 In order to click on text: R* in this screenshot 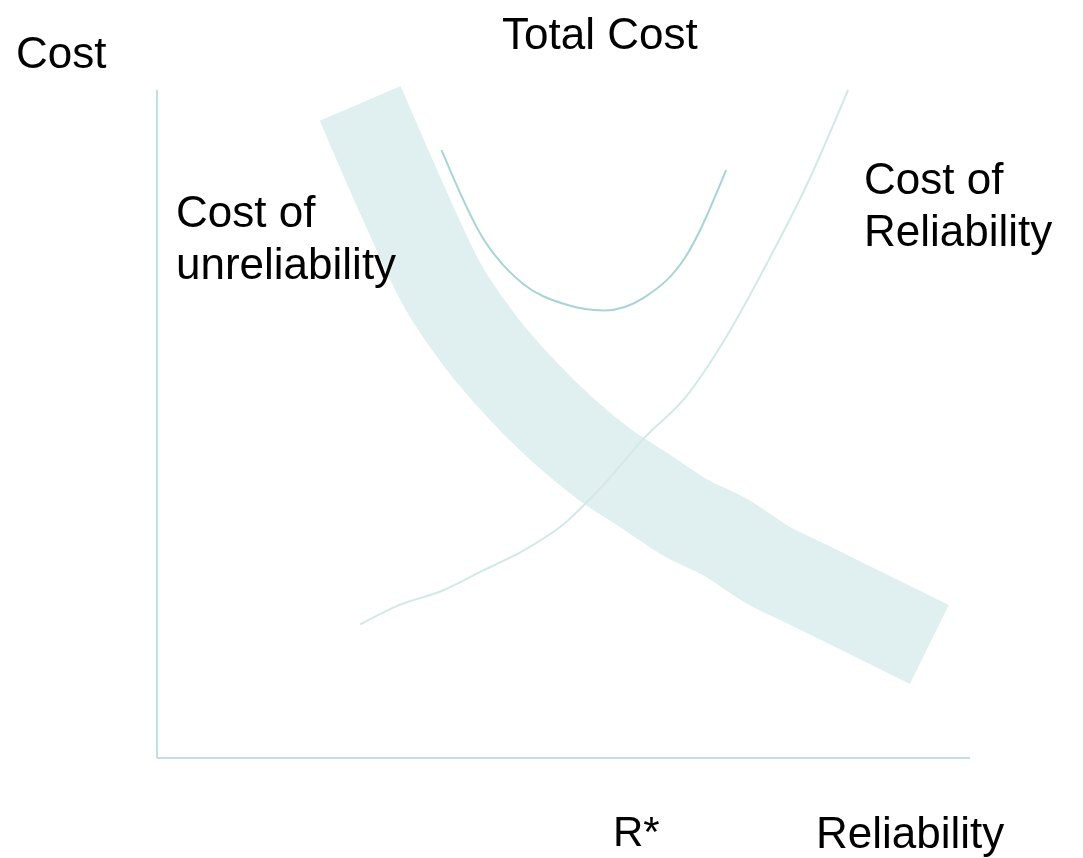, I will do `click(636, 832)`.